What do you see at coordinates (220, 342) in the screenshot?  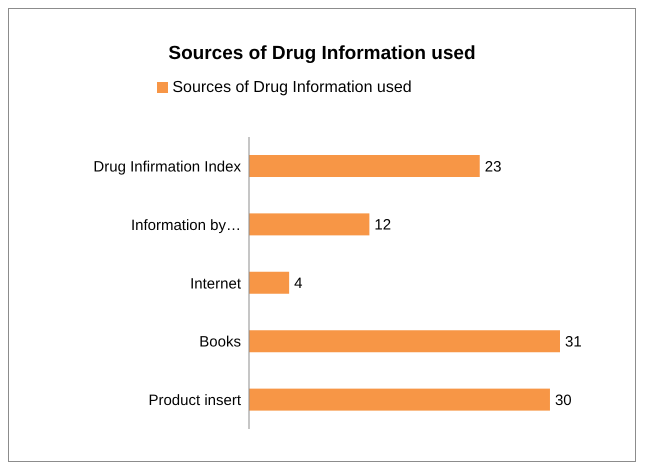 I see `y-tick-label: Books` at bounding box center [220, 342].